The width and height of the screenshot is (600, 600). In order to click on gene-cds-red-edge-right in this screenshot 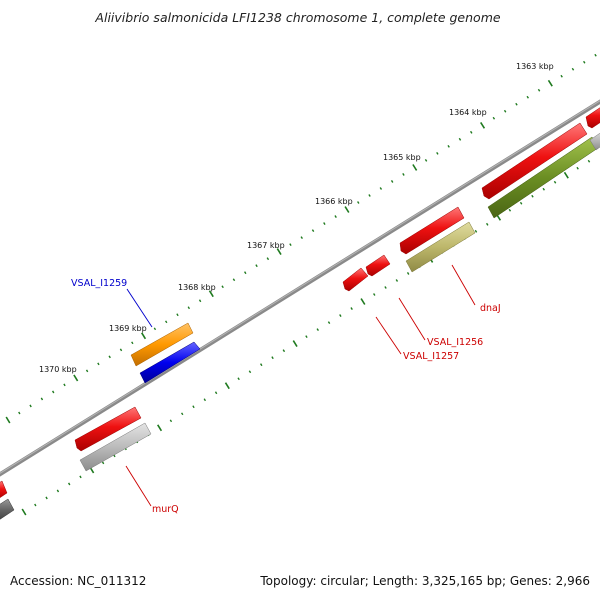, I will do `click(592, 117)`.